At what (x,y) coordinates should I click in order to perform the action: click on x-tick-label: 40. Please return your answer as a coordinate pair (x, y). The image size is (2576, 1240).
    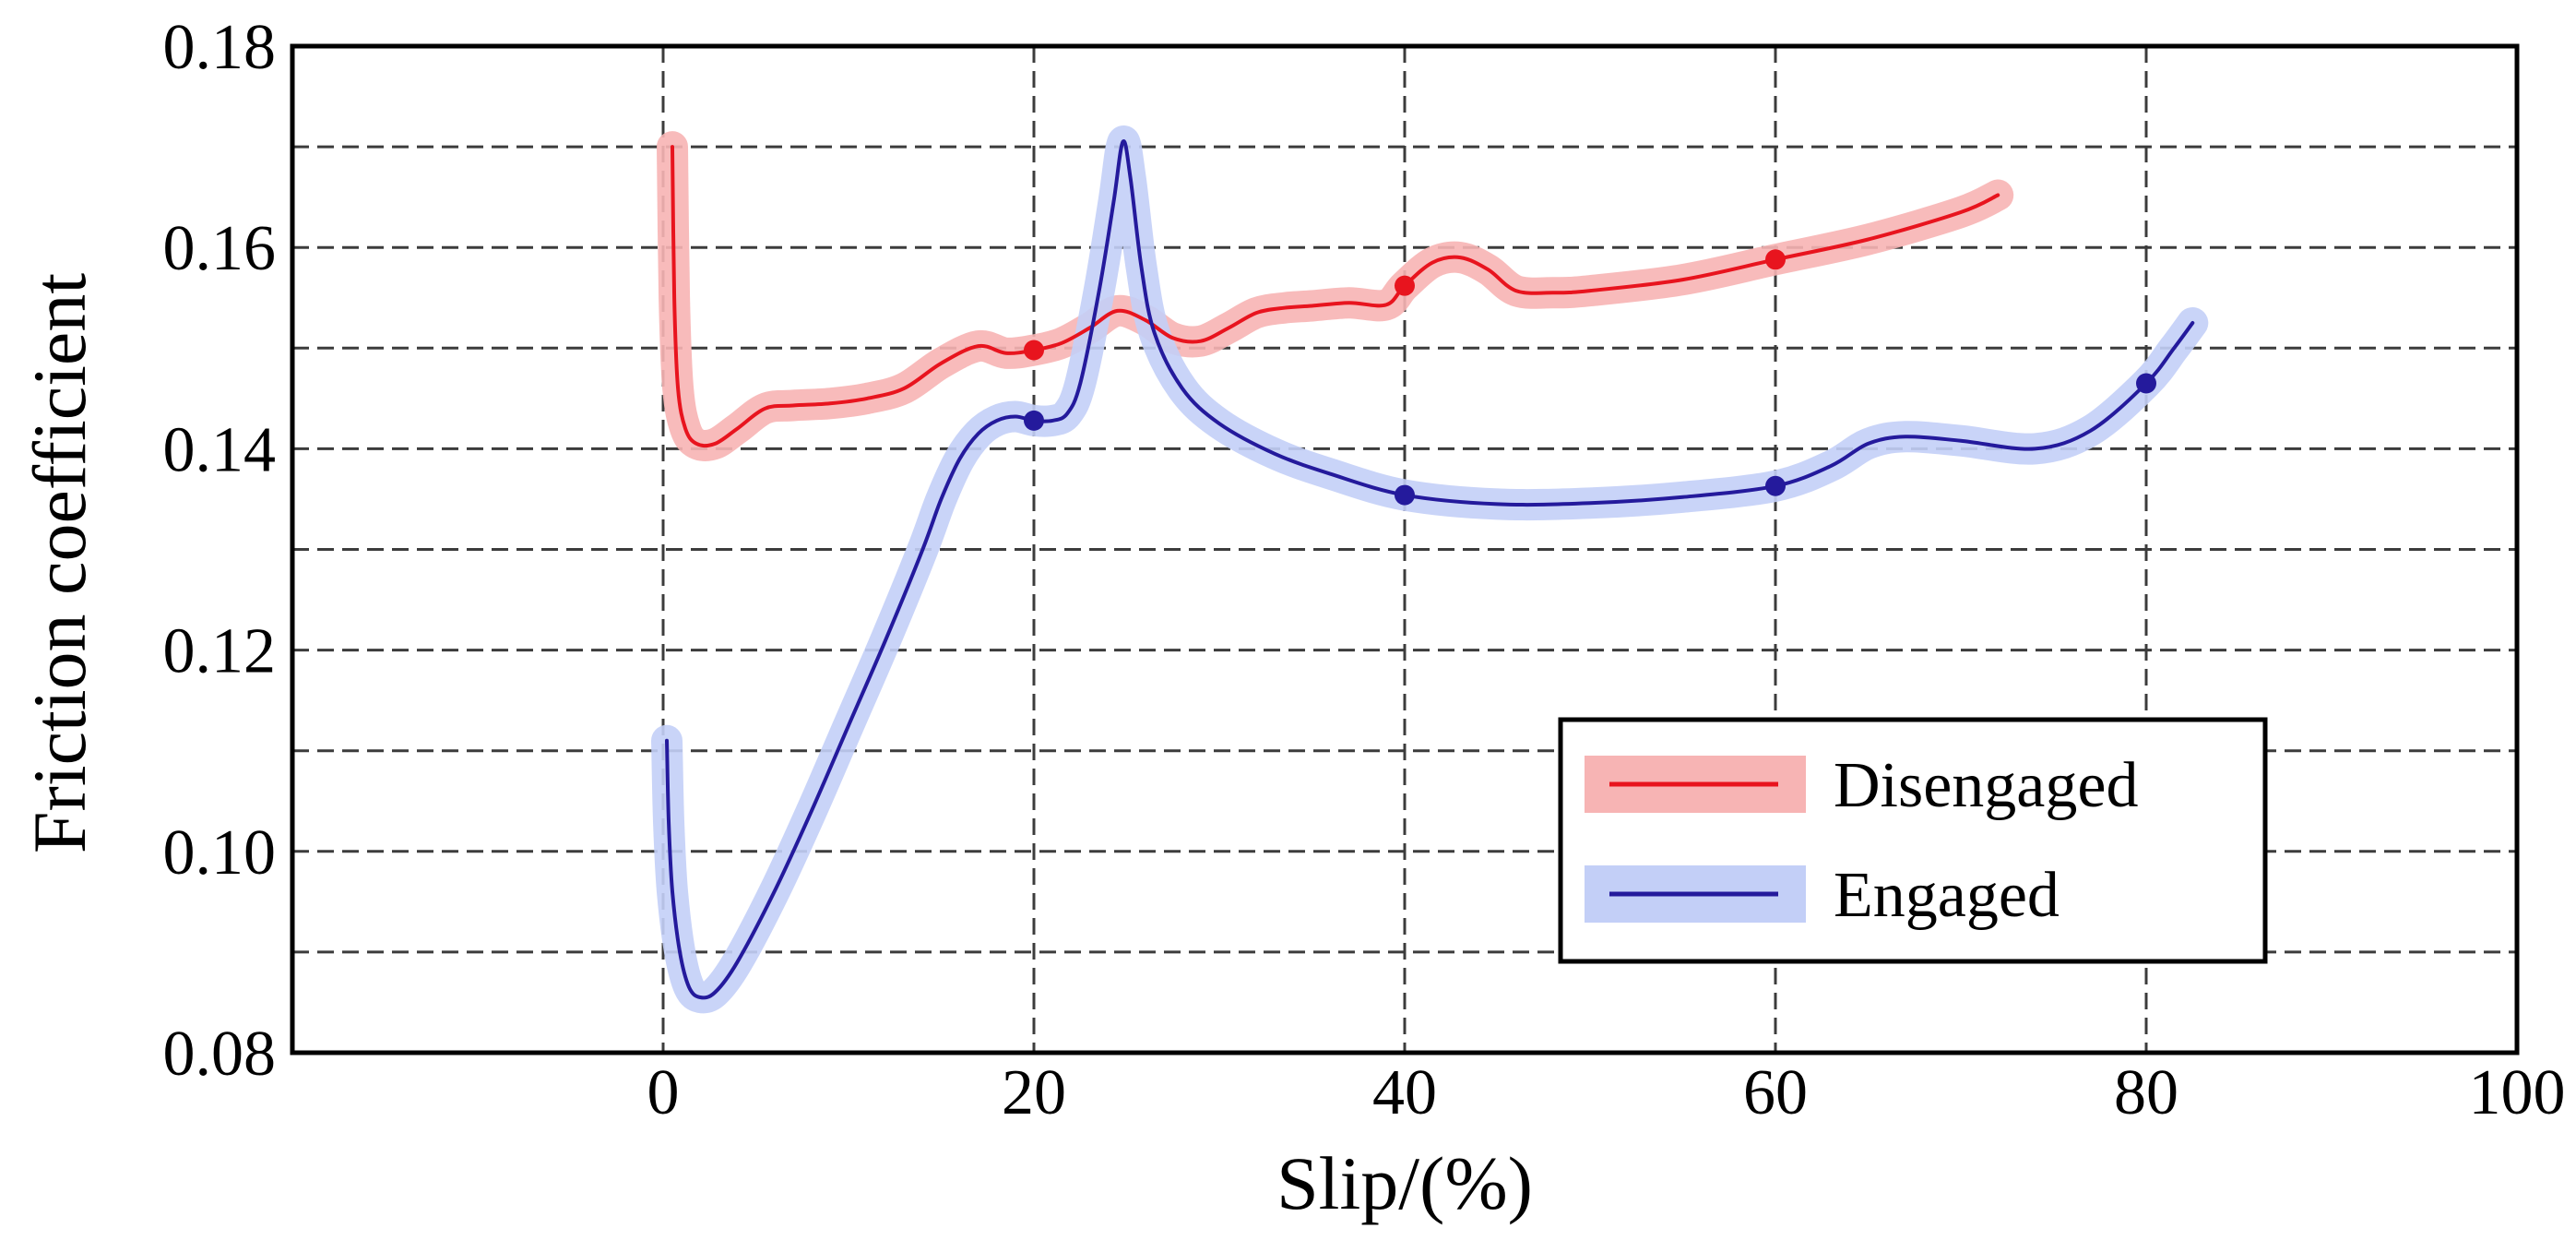
    Looking at the image, I should click on (1404, 1093).